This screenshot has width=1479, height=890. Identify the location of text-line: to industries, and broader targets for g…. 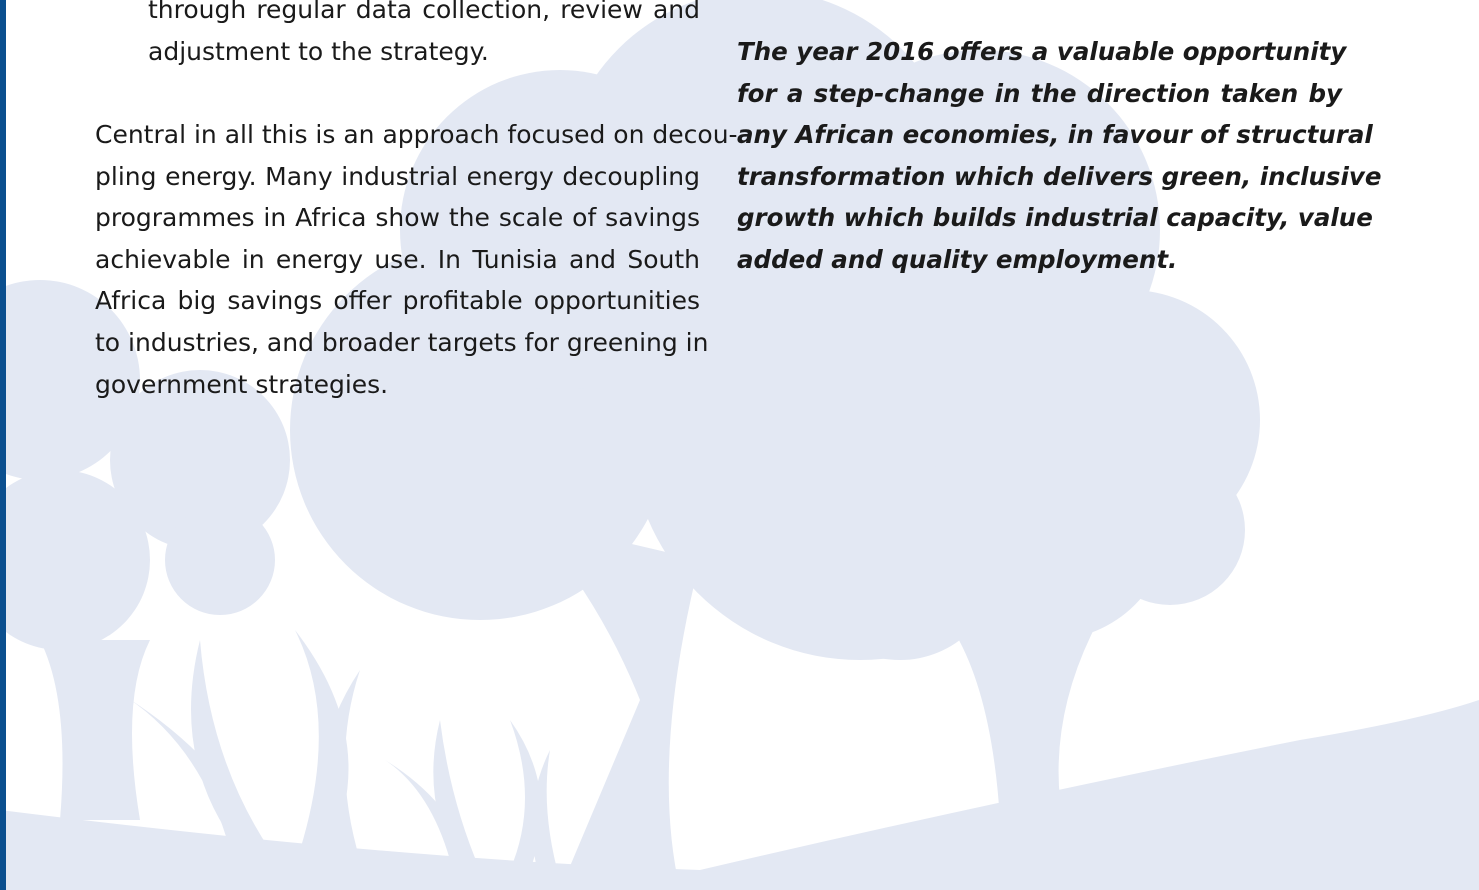
(402, 342).